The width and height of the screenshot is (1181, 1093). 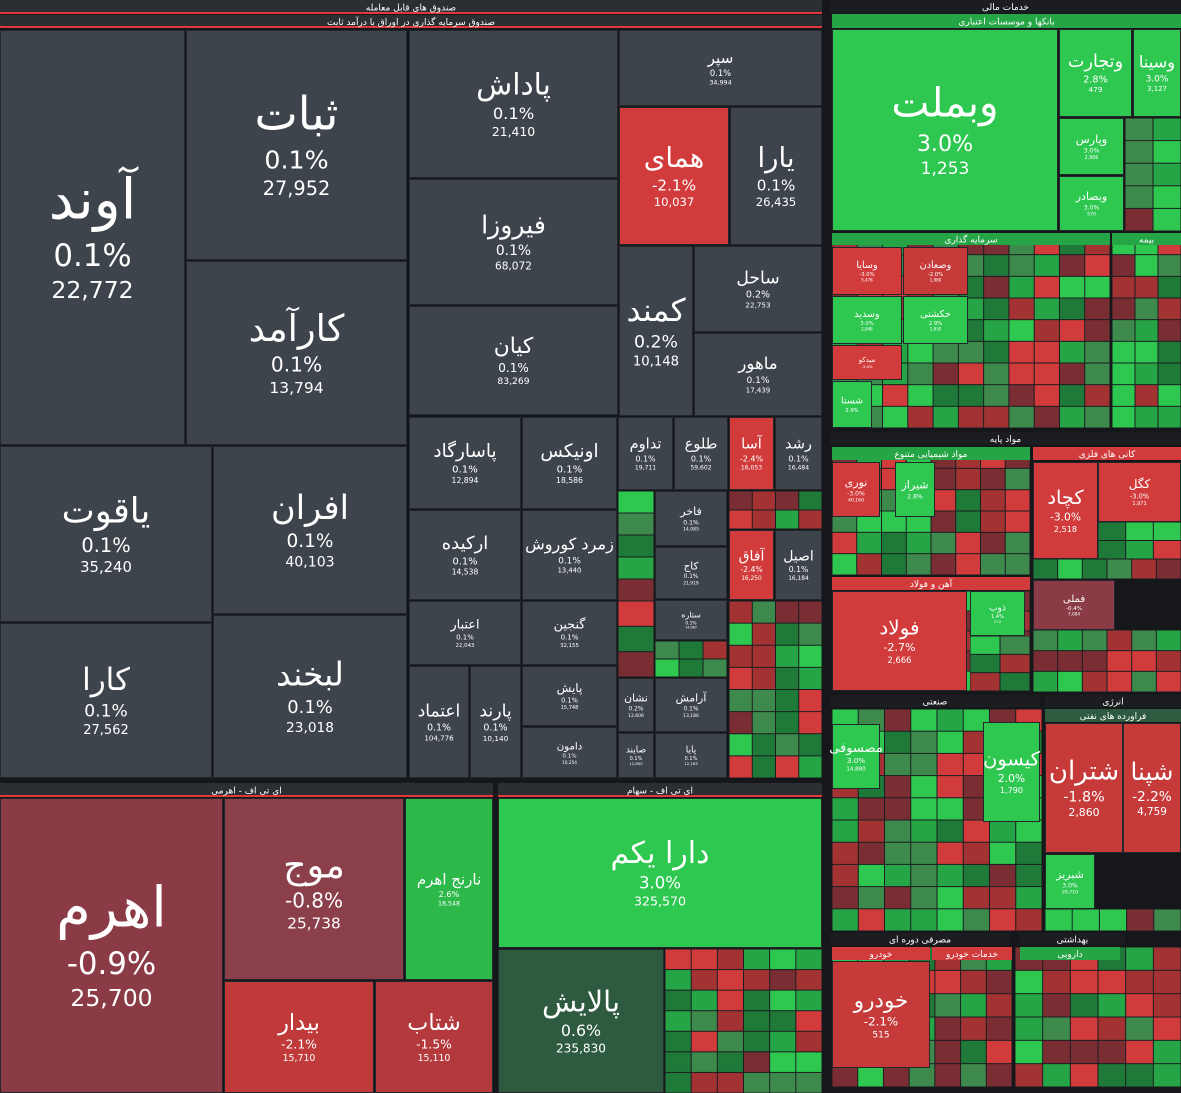 I want to click on tile: آرامش 0.1%13,186, so click(x=691, y=705).